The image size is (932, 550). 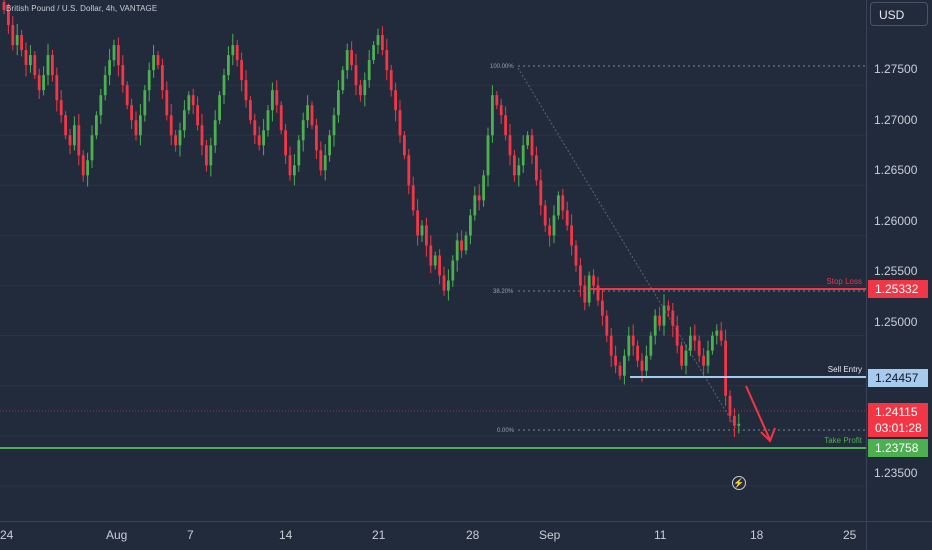 What do you see at coordinates (898, 378) in the screenshot?
I see `sell-entry-price-tag: 1.24457` at bounding box center [898, 378].